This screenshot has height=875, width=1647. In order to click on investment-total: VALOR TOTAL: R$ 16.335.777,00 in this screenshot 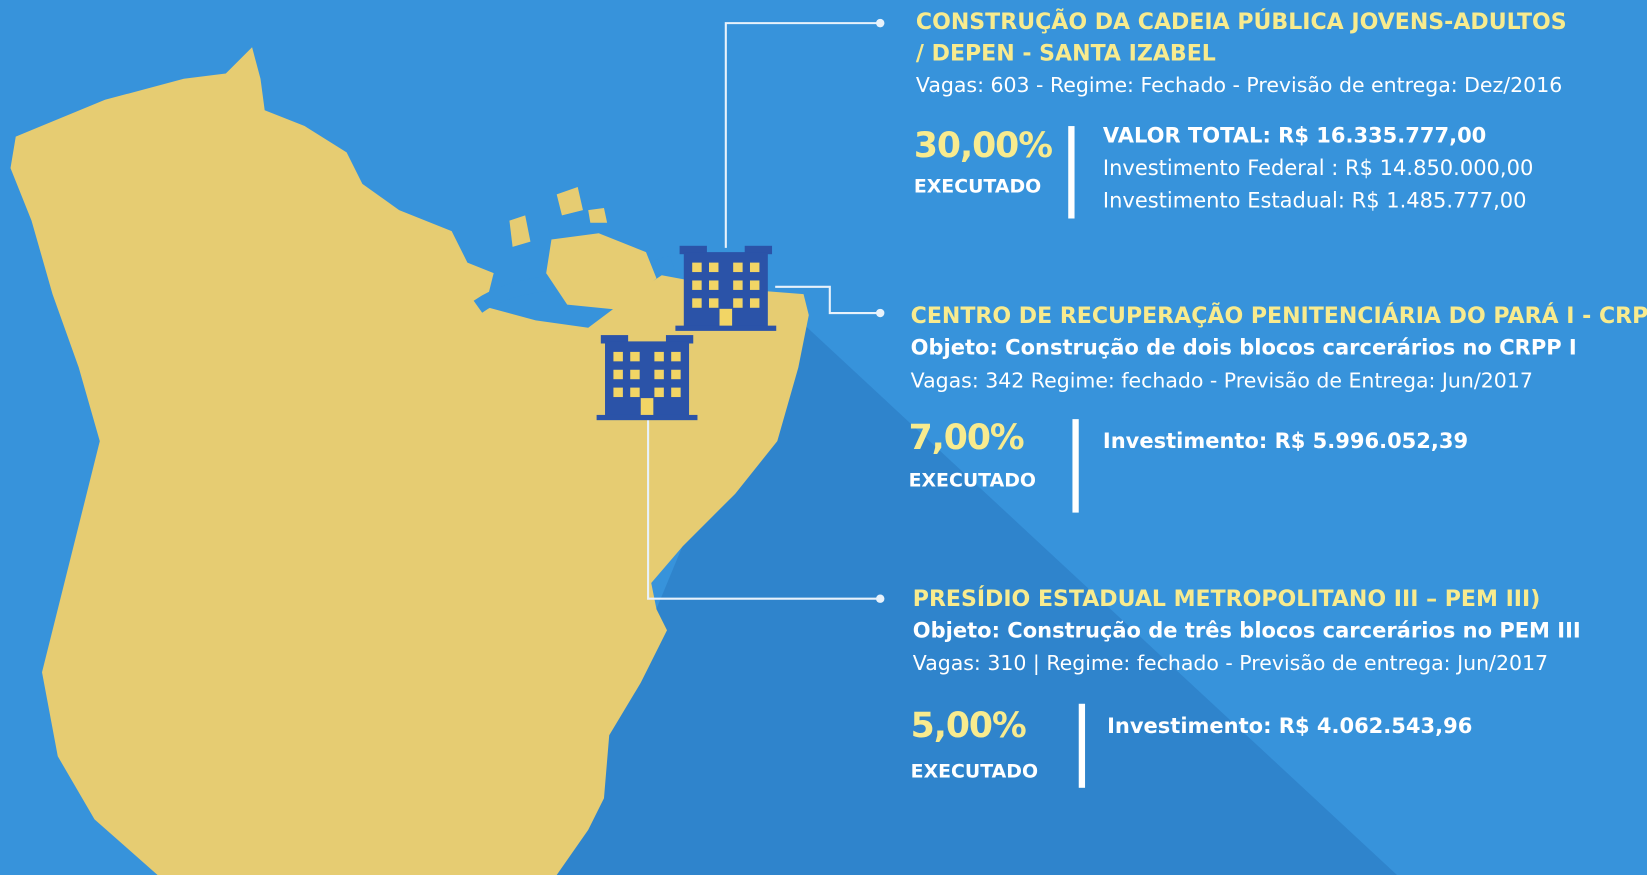, I will do `click(1294, 136)`.